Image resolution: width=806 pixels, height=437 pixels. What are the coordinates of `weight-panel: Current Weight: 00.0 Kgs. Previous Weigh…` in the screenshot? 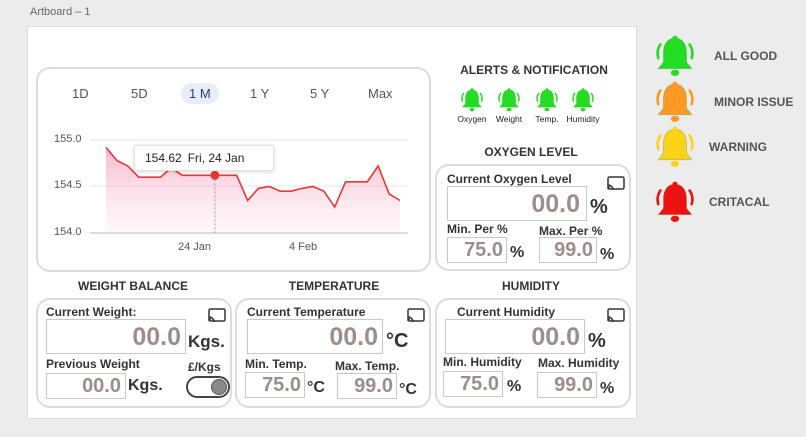 It's located at (134, 353).